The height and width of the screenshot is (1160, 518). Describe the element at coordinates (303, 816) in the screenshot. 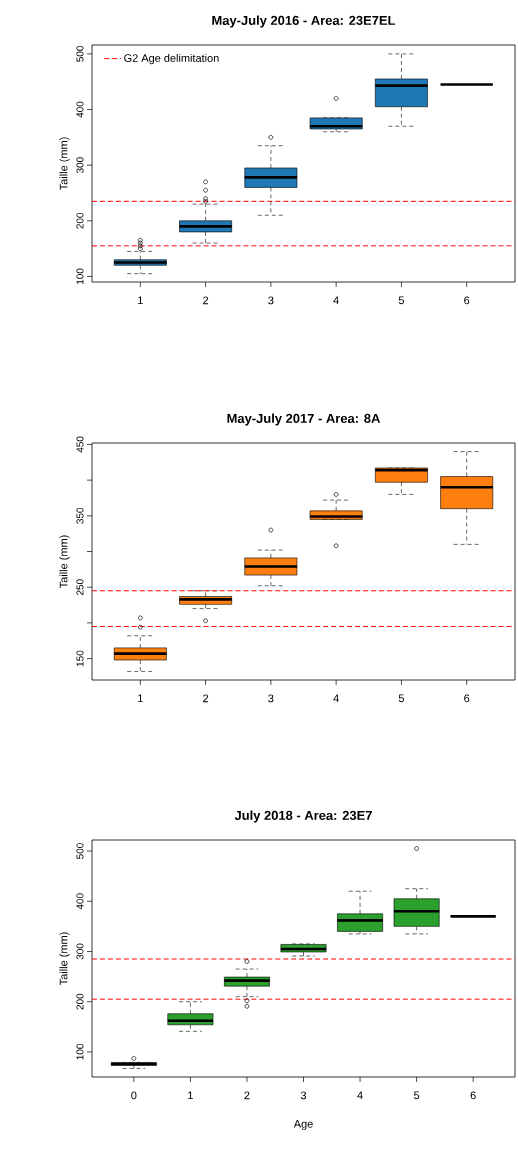

I see `chart-title: July 2018 - Area: 23E7` at that location.